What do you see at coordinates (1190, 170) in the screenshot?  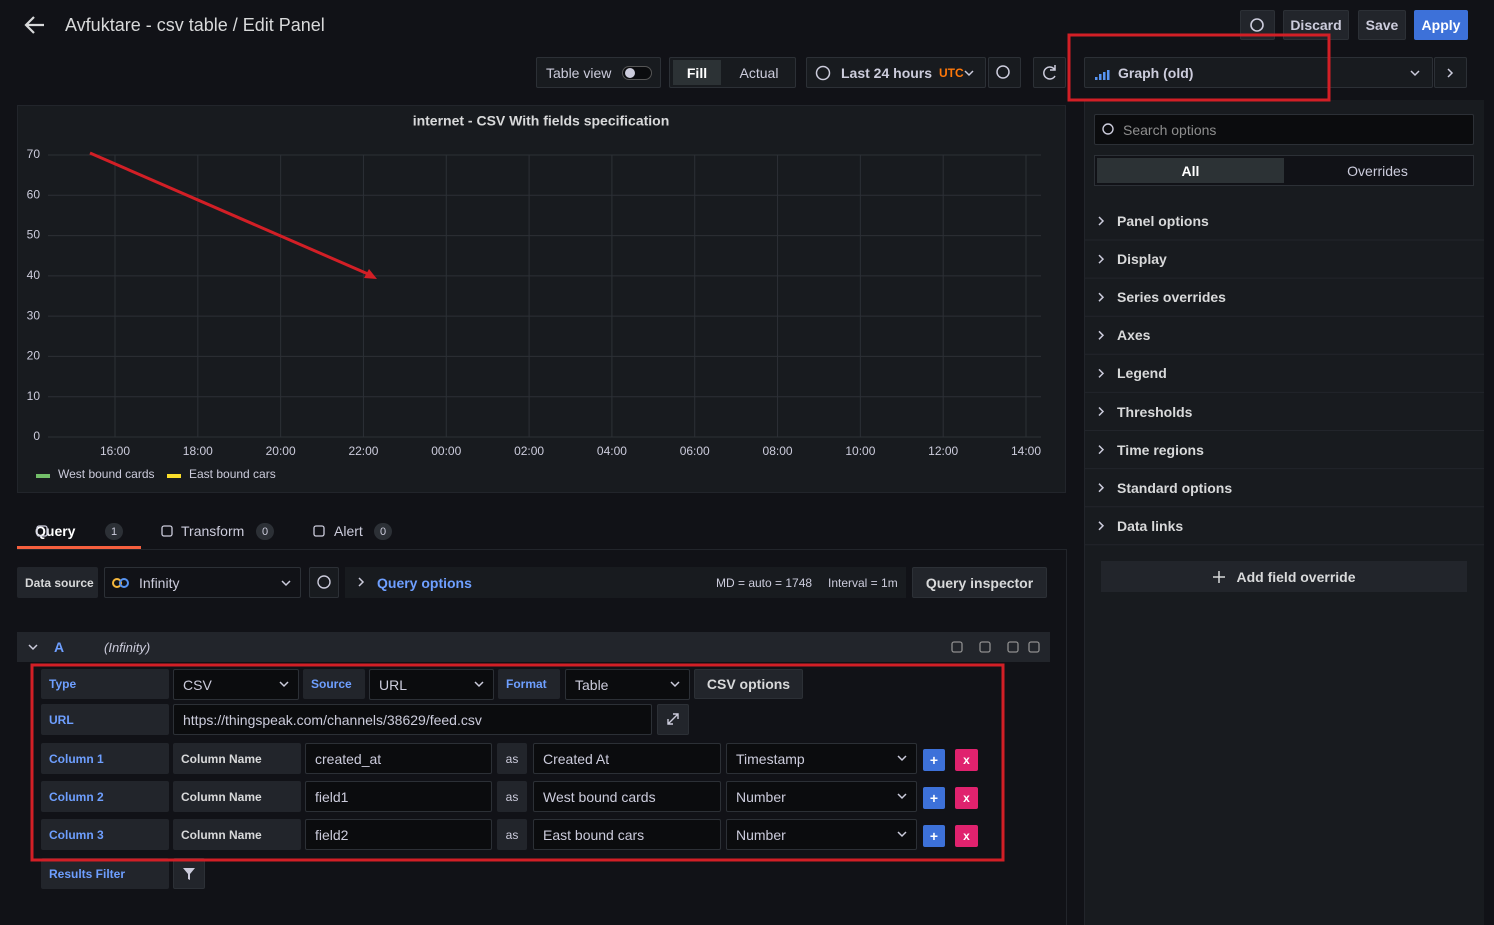 I see `options-tab: All` at bounding box center [1190, 170].